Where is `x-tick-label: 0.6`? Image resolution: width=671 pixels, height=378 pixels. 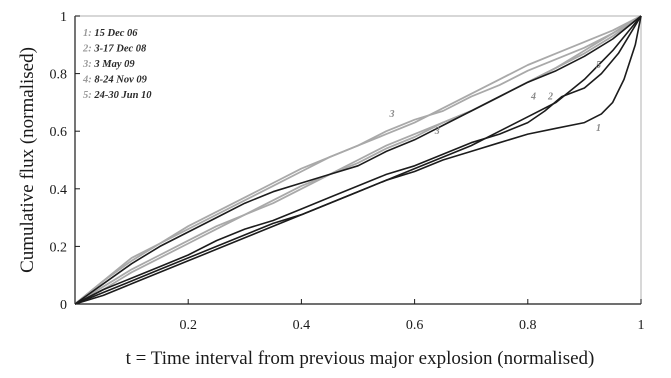
x-tick-label: 0.6 is located at coordinates (415, 325).